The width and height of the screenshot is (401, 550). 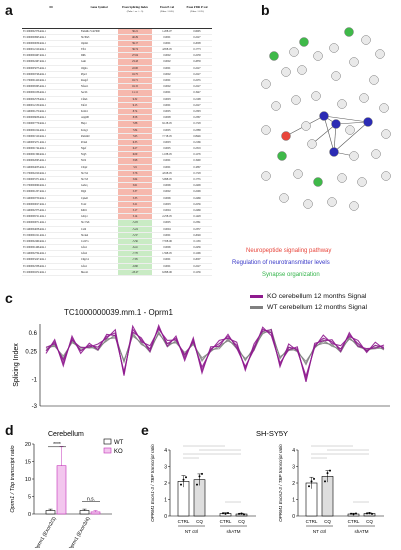 What do you see at coordinates (197, 260) in the screenshot?
I see `table-cell: 0.2007` at bounding box center [197, 260].